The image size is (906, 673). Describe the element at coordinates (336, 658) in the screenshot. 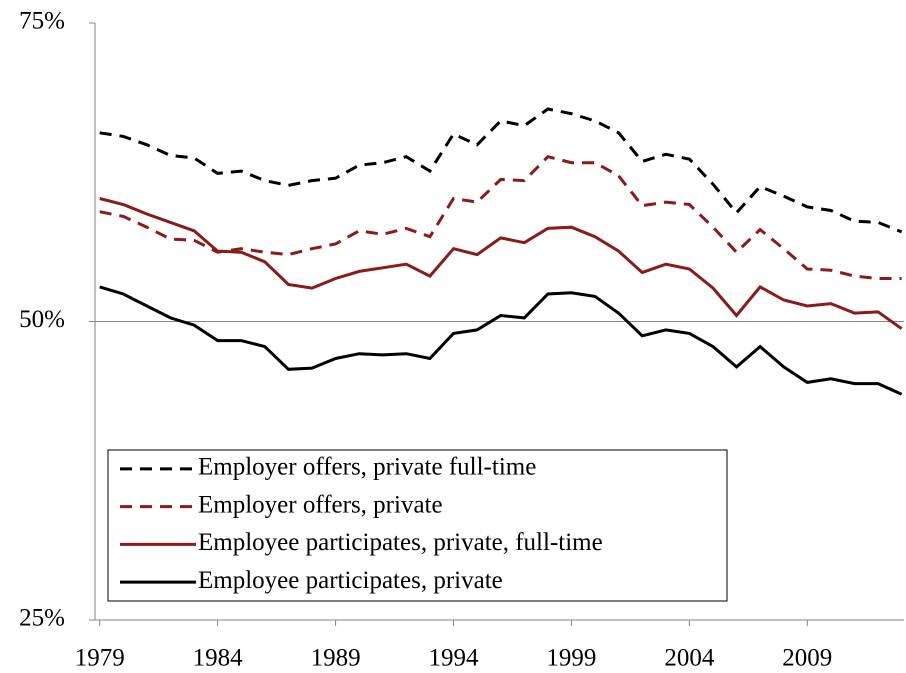

I see `x-tick-label: 1989` at that location.